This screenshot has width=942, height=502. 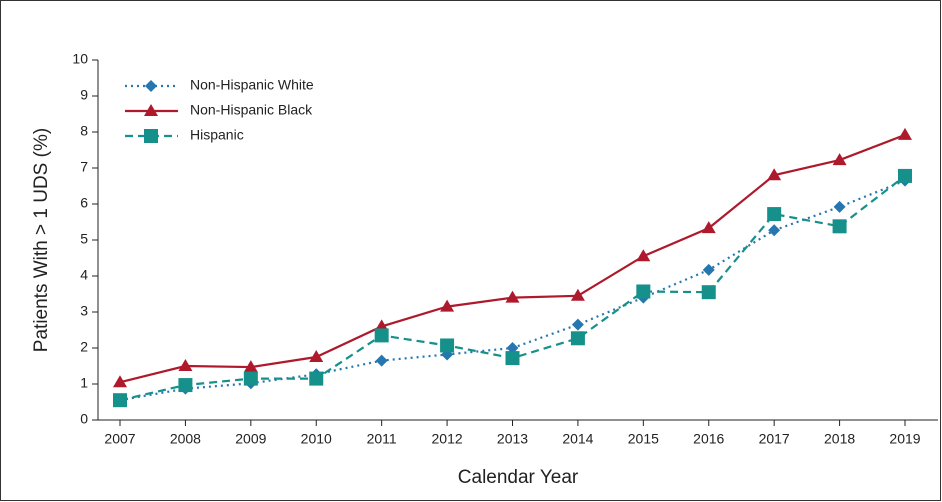 What do you see at coordinates (84, 95) in the screenshot?
I see `y-tick-label: 9` at bounding box center [84, 95].